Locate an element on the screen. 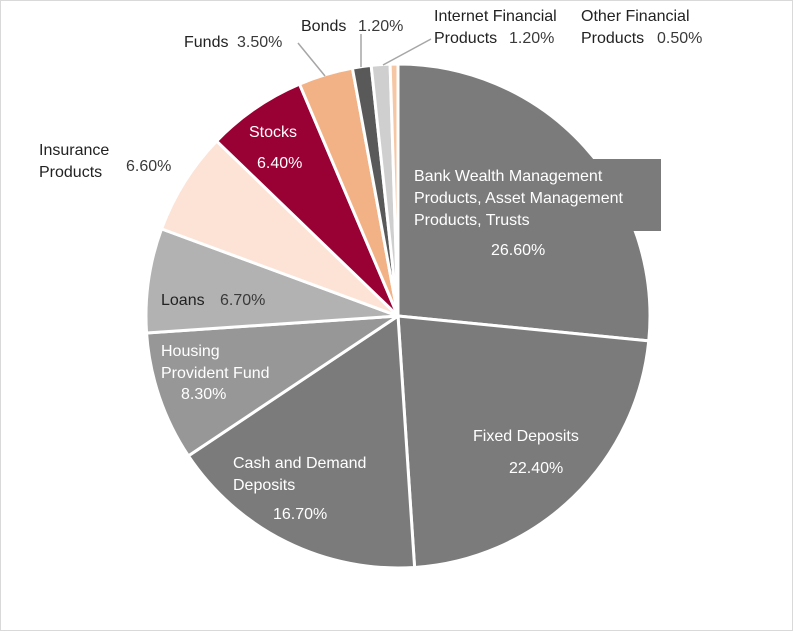 Image resolution: width=793 pixels, height=632 pixels. slice-value-stocks: 6.40% is located at coordinates (279, 163).